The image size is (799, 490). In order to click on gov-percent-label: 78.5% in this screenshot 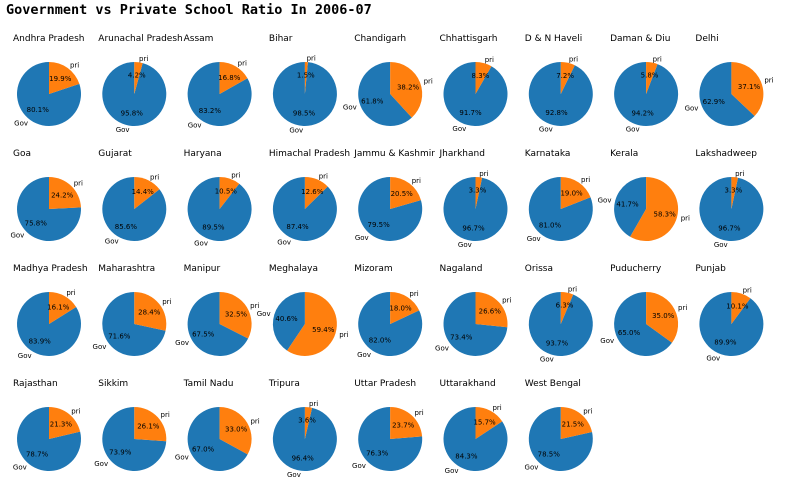, I will do `click(549, 454)`.